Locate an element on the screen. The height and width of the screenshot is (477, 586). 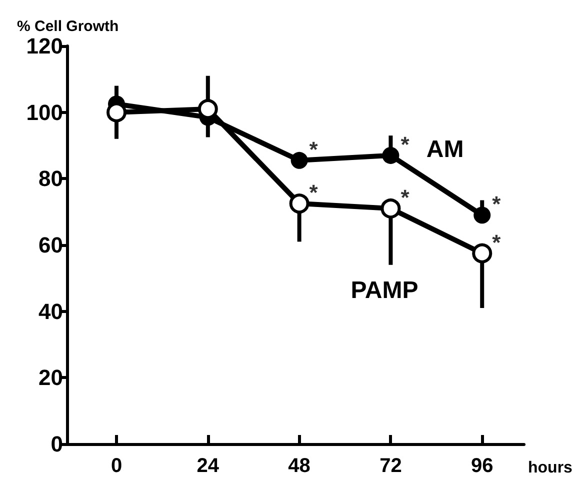
y-tick-label: 0 is located at coordinates (56, 444).